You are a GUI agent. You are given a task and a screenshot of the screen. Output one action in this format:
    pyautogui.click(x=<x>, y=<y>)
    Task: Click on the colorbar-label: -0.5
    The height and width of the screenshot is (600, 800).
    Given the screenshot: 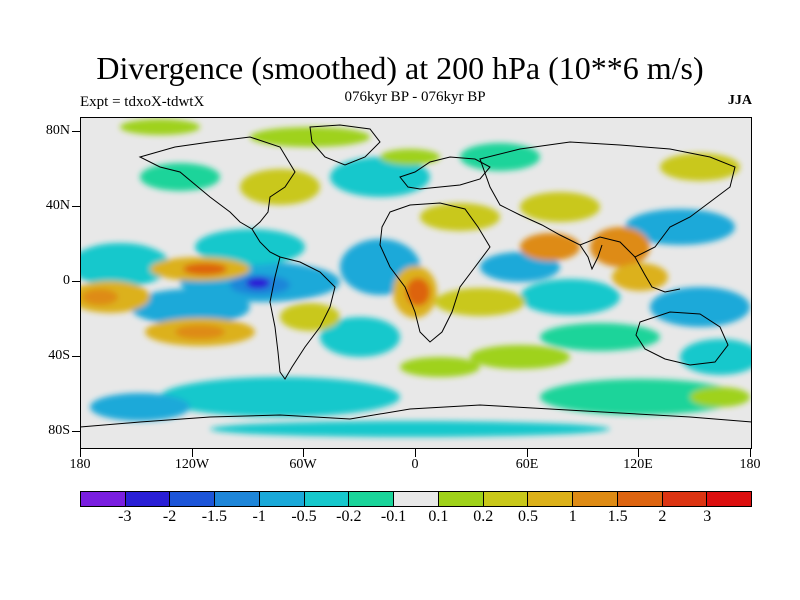 What is the action you would take?
    pyautogui.click(x=304, y=516)
    